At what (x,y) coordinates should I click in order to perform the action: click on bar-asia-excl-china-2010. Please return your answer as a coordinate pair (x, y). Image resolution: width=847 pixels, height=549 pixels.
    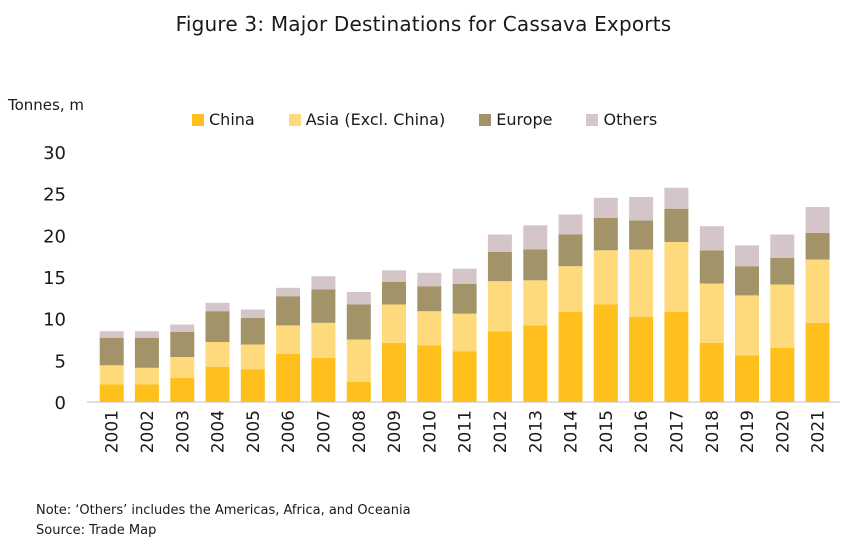
    Looking at the image, I should click on (429, 328).